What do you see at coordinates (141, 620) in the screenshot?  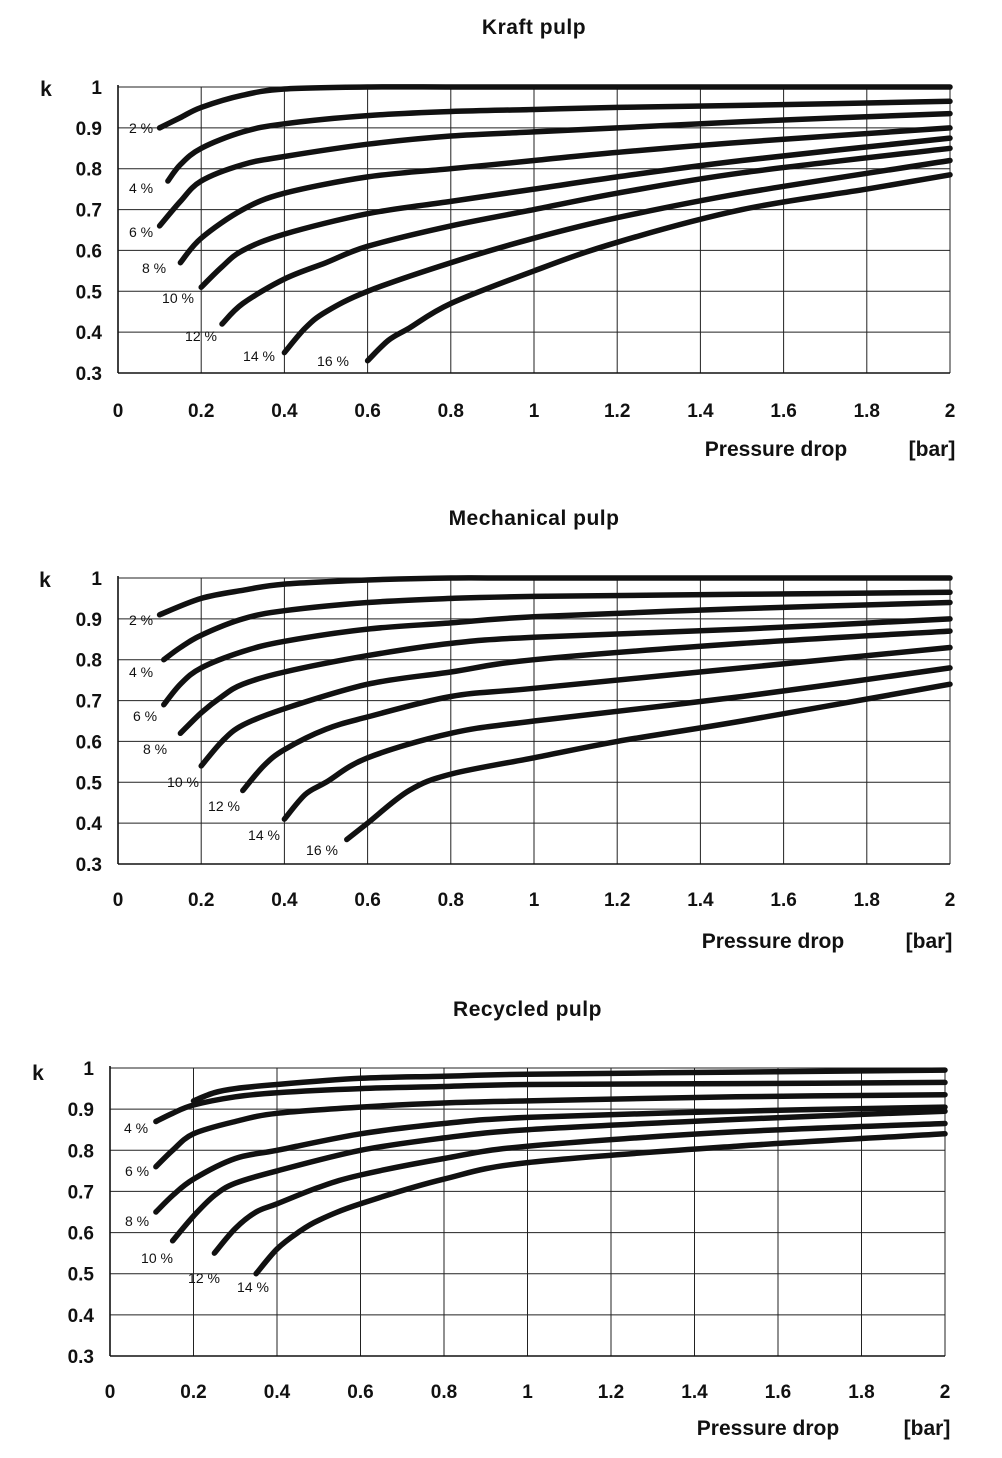 I see `series-label: 2 %` at bounding box center [141, 620].